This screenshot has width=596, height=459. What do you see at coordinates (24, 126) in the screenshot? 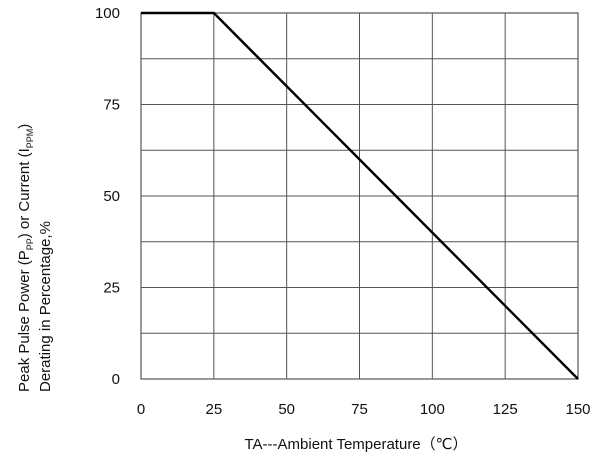
I see `y-axis-title-line1-c: )` at bounding box center [24, 126].